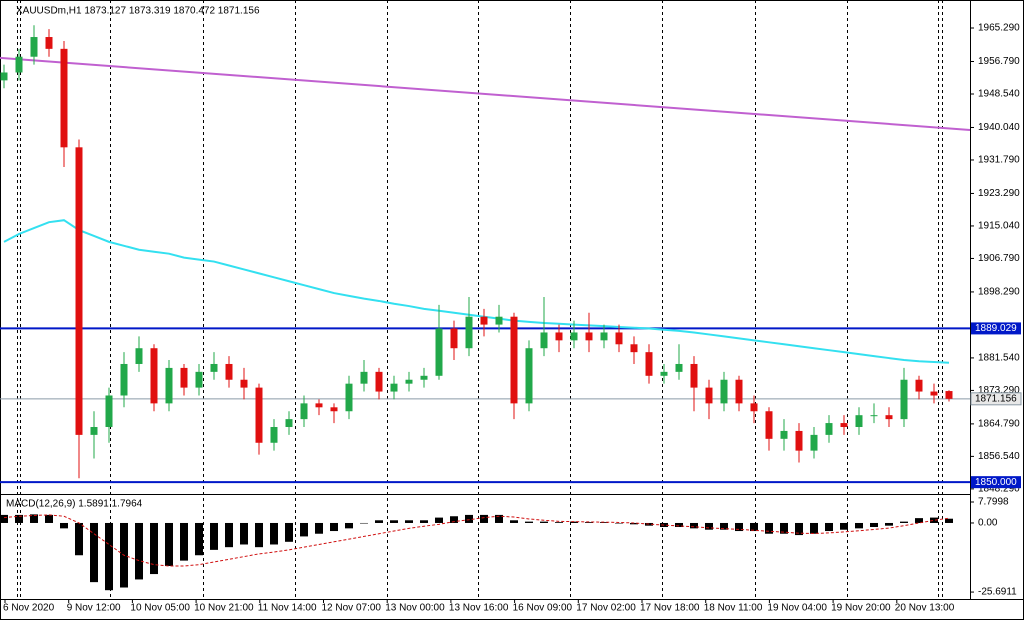 This screenshot has width=1024, height=620. Describe the element at coordinates (999, 160) in the screenshot. I see `y-tick-label: 1931.790` at that location.